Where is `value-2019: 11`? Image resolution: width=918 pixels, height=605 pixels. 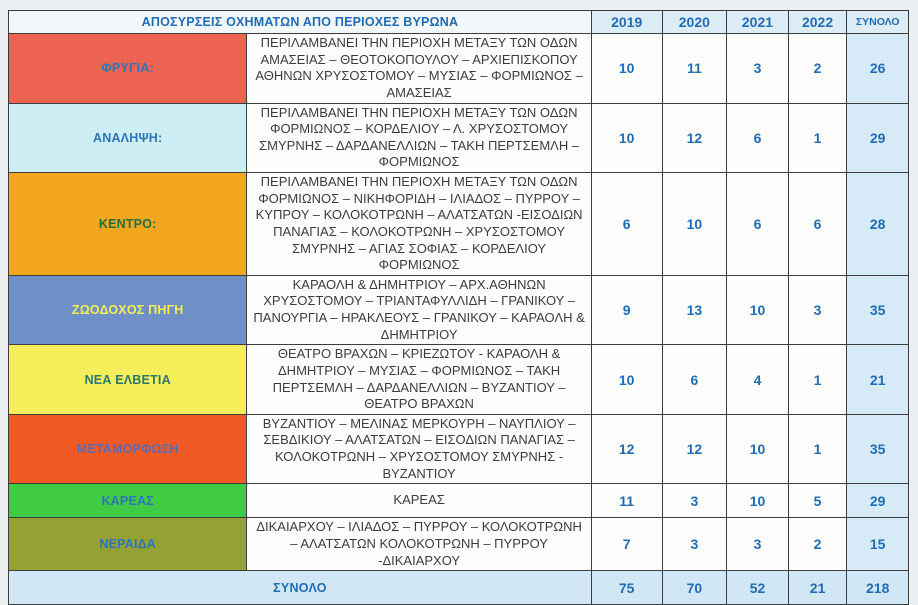 value-2019: 11 is located at coordinates (626, 501).